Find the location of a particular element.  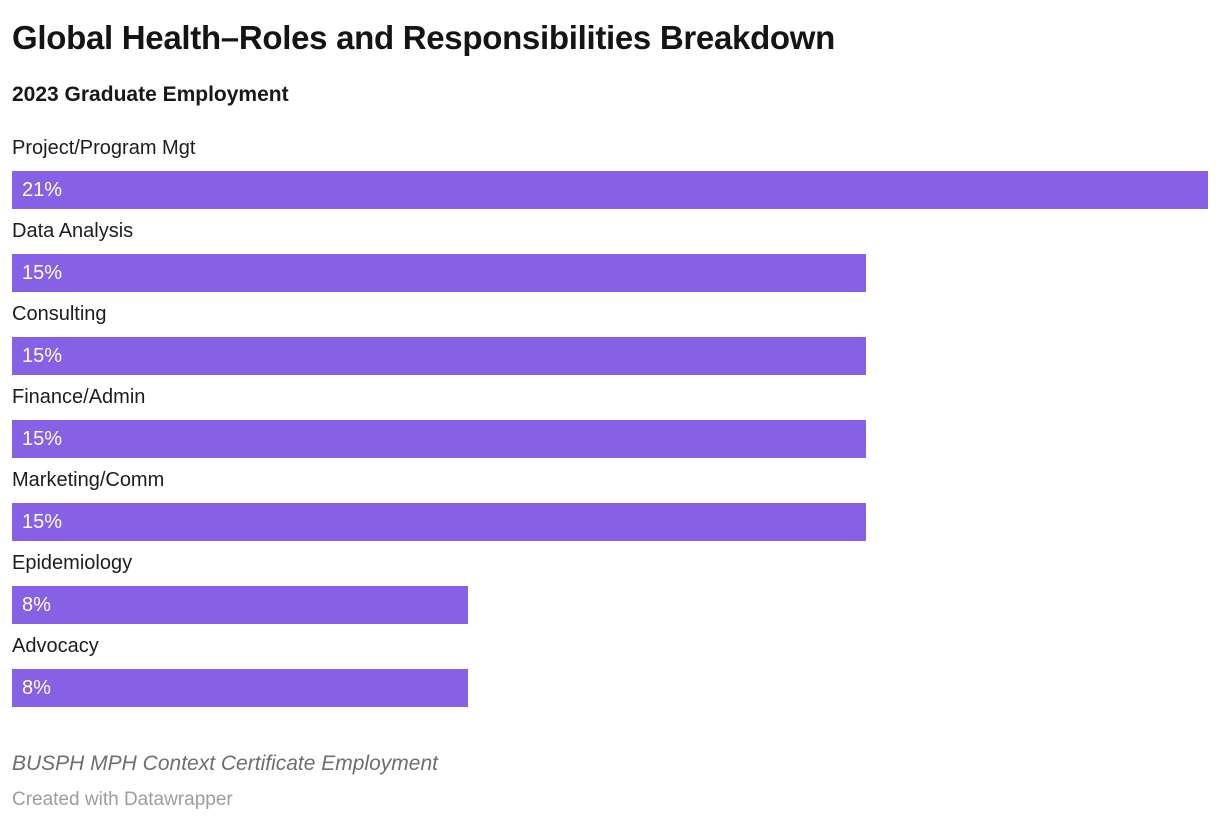

category-label: Marketing/Comm is located at coordinates (88, 480).